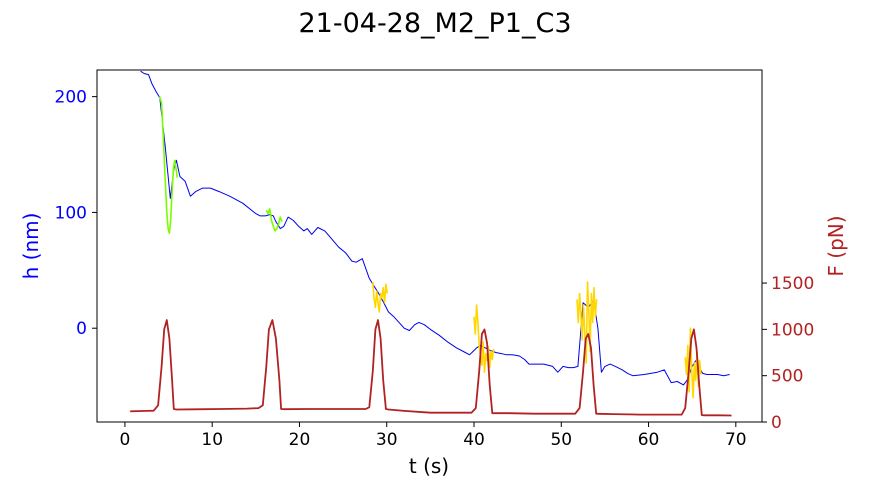 The image size is (870, 504). What do you see at coordinates (792, 284) in the screenshot?
I see `right-y-tick-label: 1500` at bounding box center [792, 284].